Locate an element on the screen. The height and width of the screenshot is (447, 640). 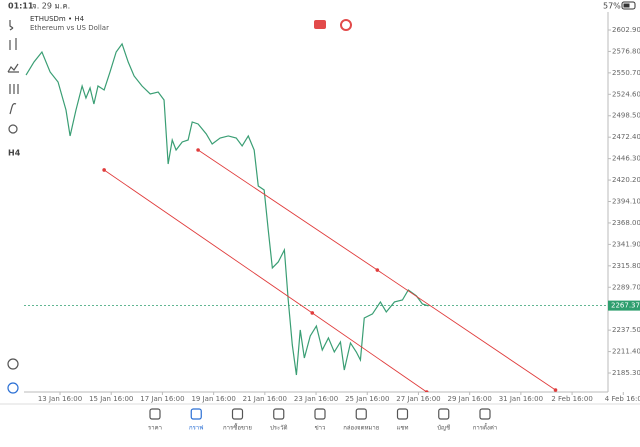
y-tick-label: 2315.80 is located at coordinates (626, 266).